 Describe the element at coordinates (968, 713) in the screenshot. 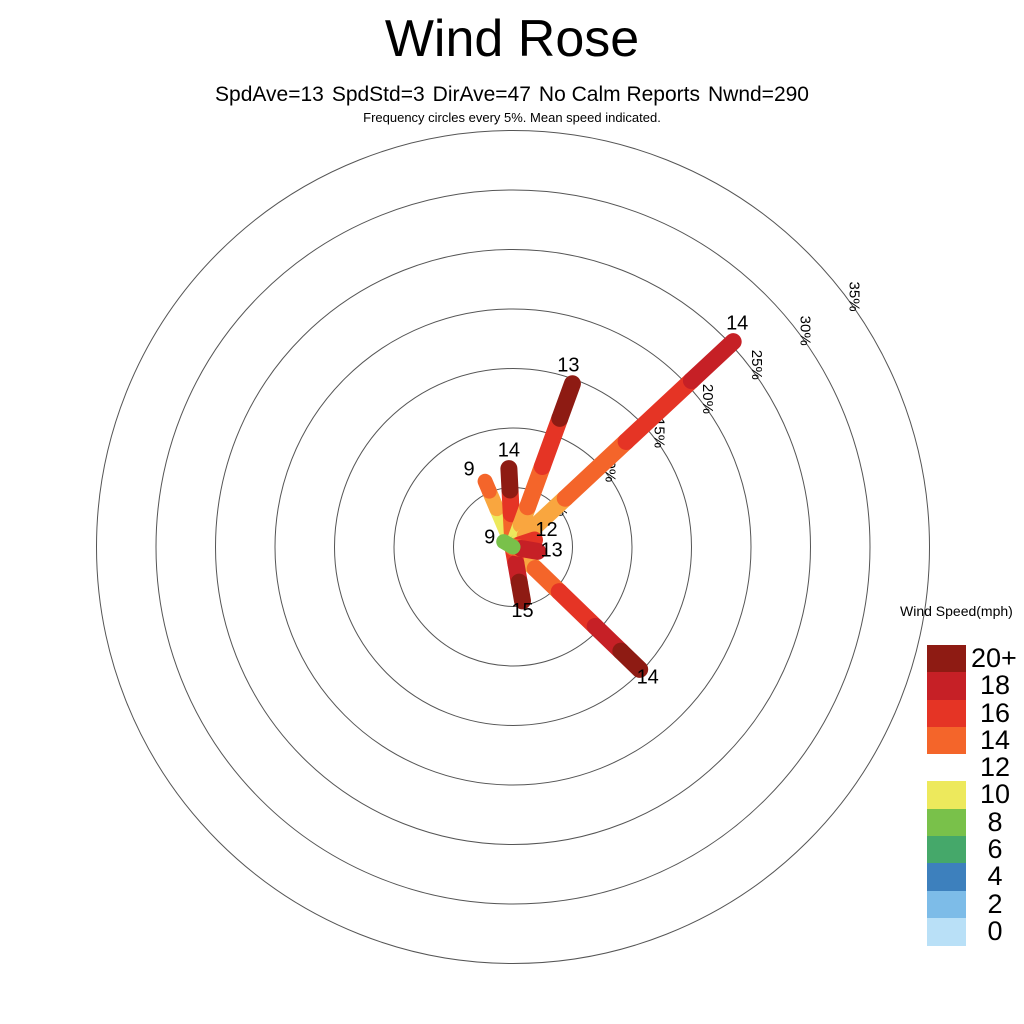

I see `legend-row: 16` at that location.